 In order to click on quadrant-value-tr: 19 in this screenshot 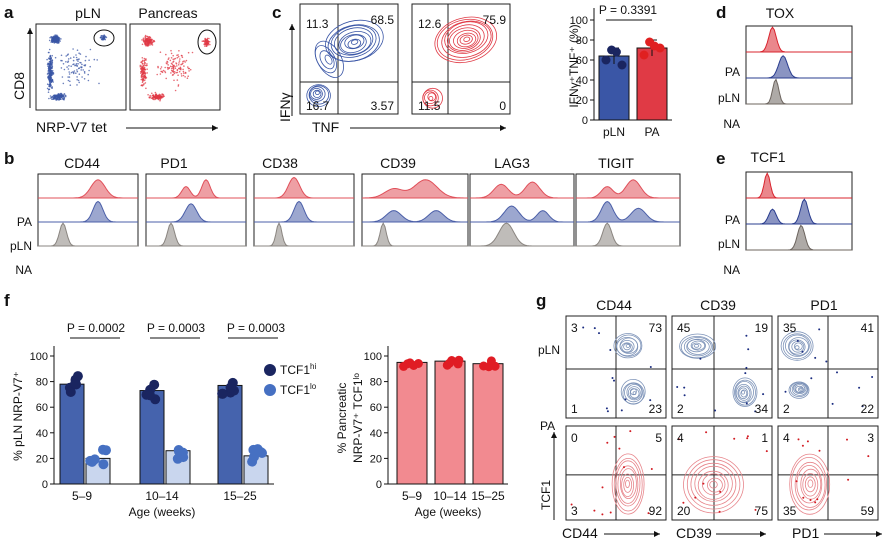, I will do `click(762, 328)`.